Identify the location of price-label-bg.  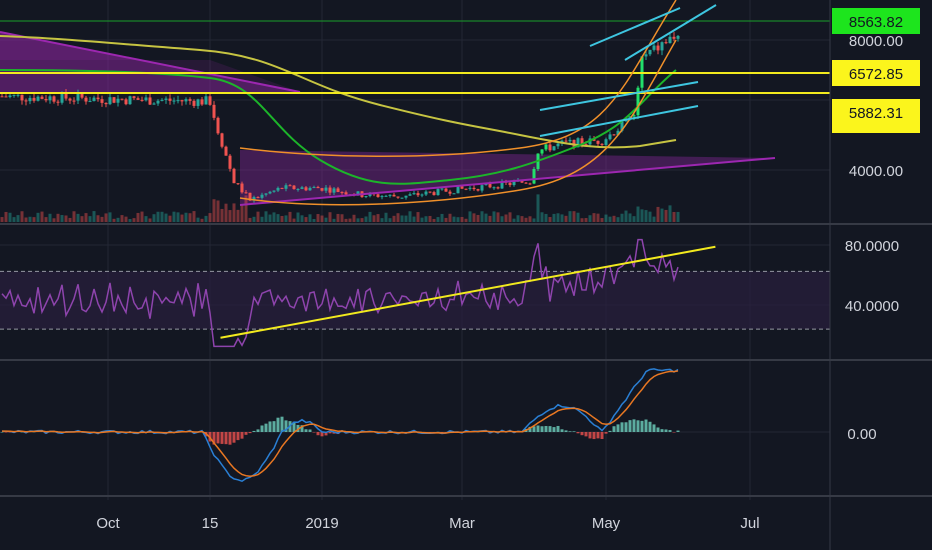
(876, 116).